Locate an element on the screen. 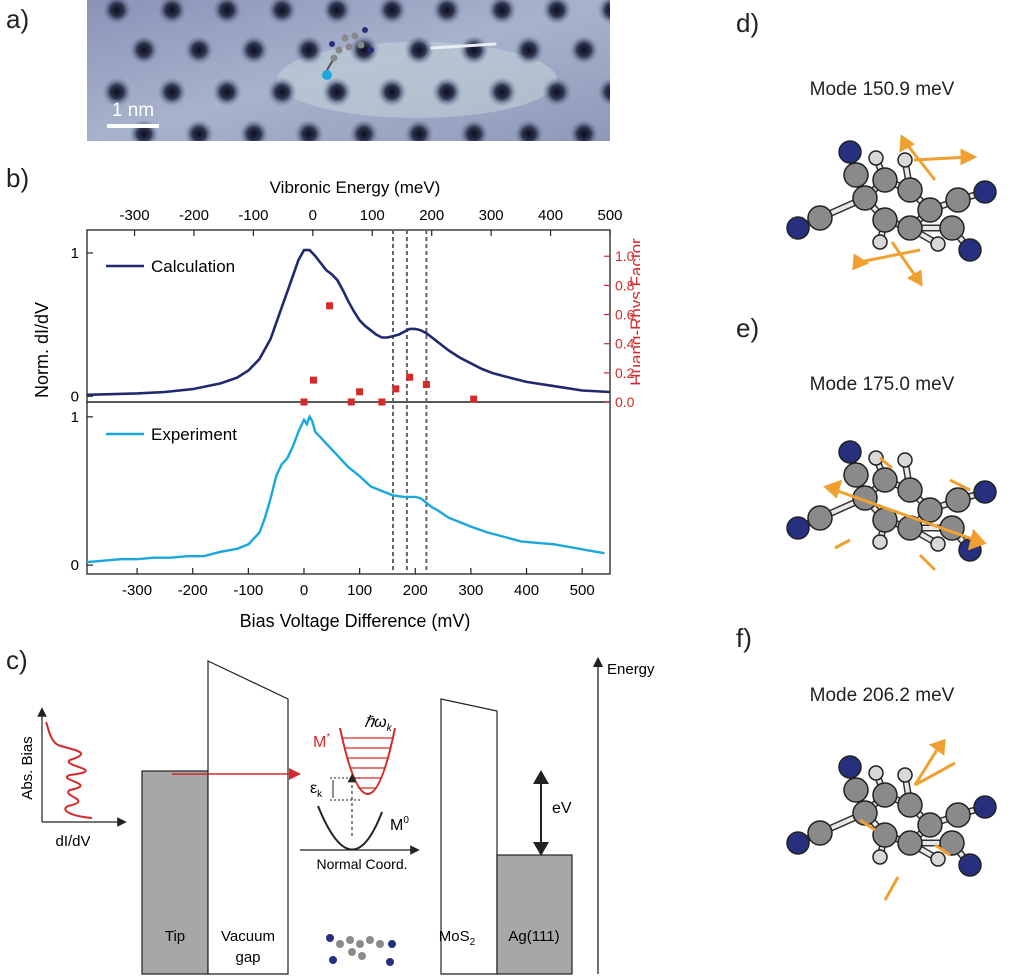  epsilon-label: εk is located at coordinates (316, 790).